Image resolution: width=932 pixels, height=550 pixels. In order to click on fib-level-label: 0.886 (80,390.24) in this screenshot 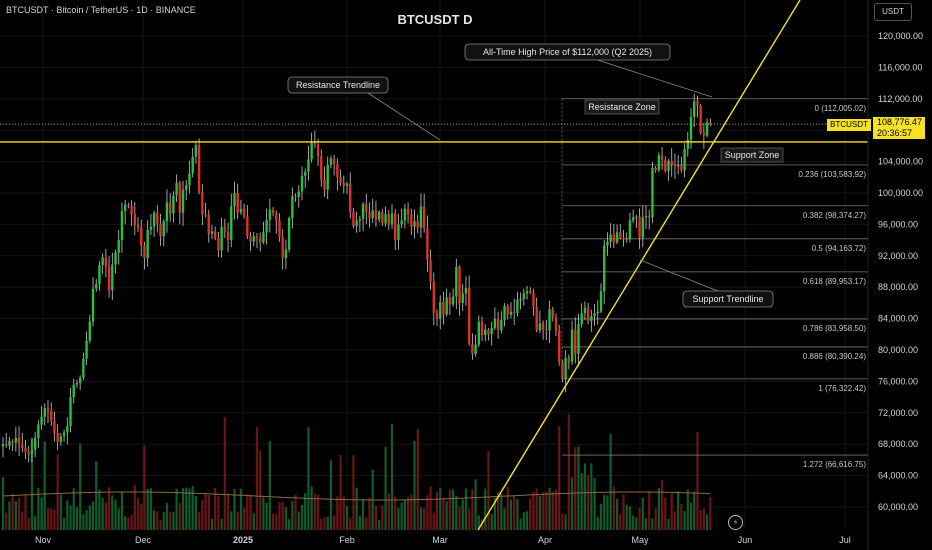, I will do `click(834, 356)`.